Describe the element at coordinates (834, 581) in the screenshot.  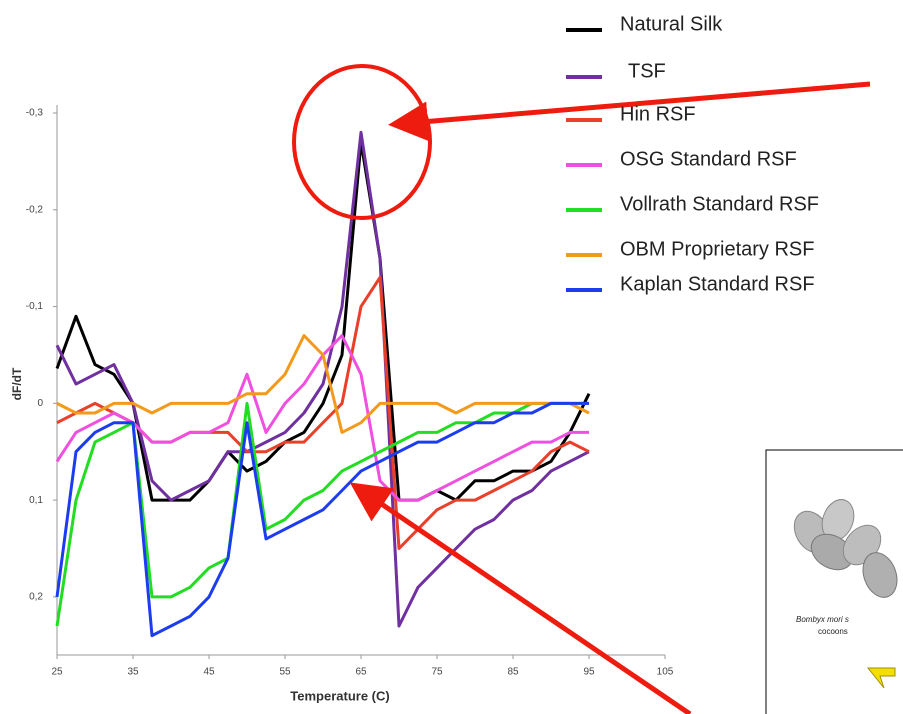
I see `inset: Bombyx mori s cocoons` at that location.